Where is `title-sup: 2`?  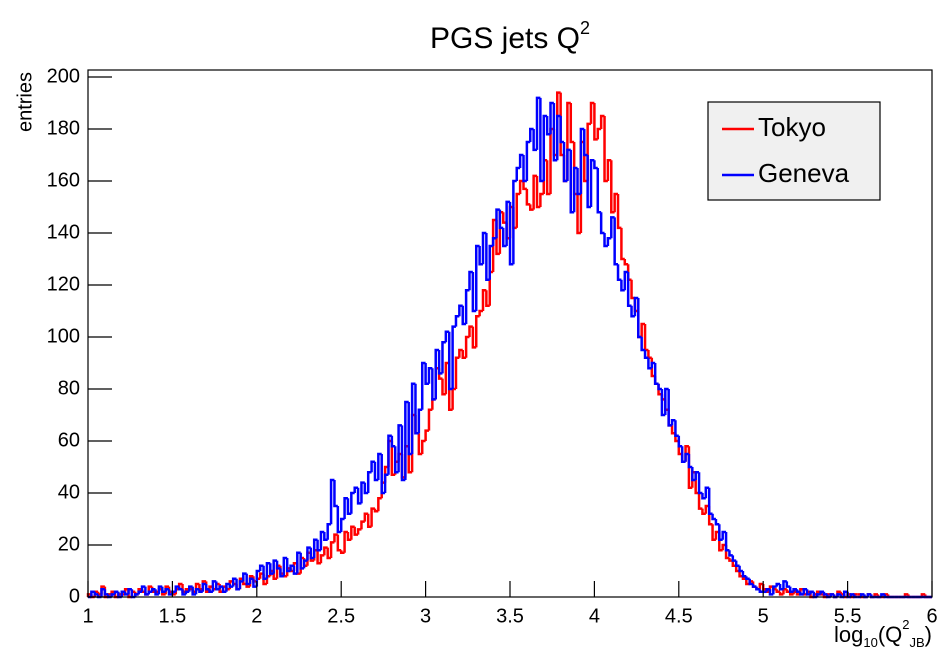 title-sup: 2 is located at coordinates (585, 28).